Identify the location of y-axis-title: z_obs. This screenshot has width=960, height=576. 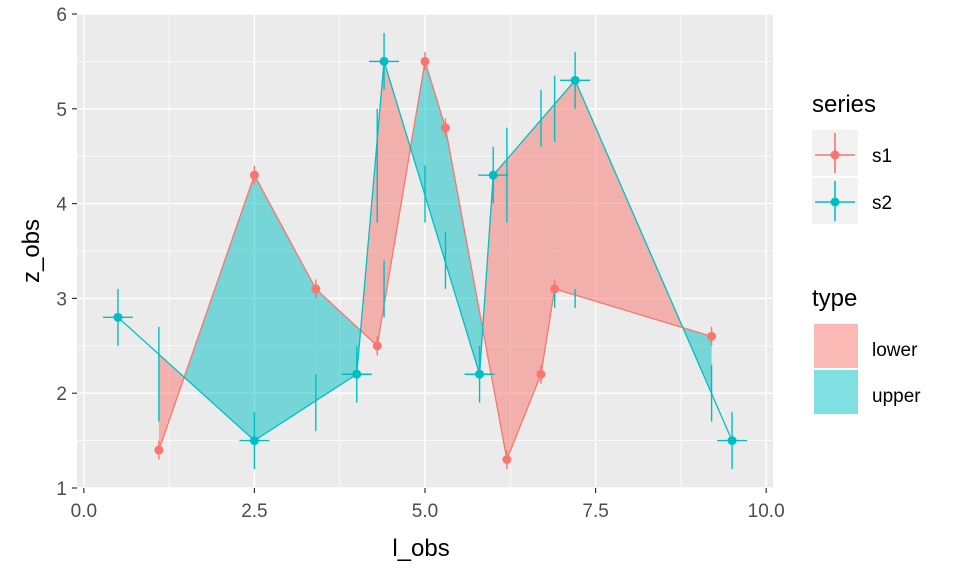
(31, 251).